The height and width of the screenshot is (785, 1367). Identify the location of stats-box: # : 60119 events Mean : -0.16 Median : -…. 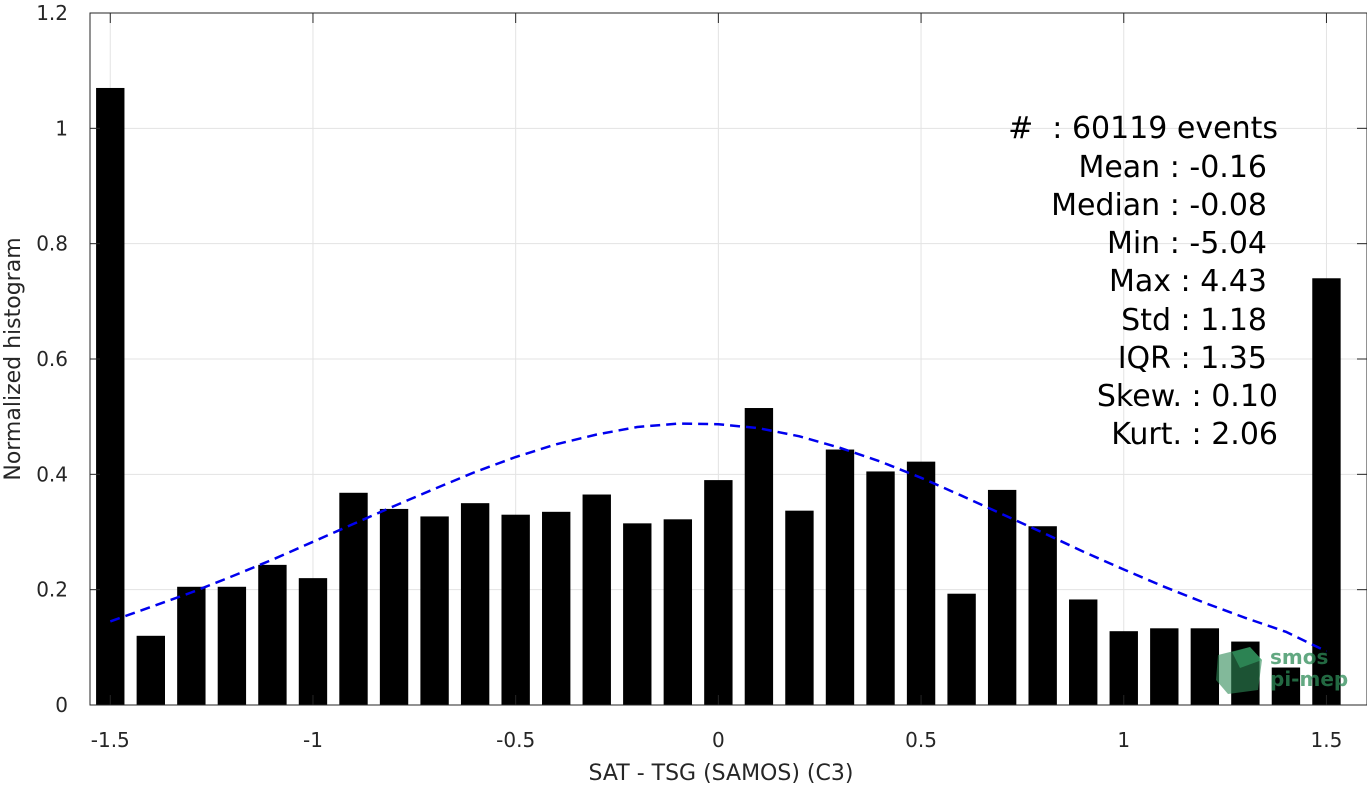
(1143, 281).